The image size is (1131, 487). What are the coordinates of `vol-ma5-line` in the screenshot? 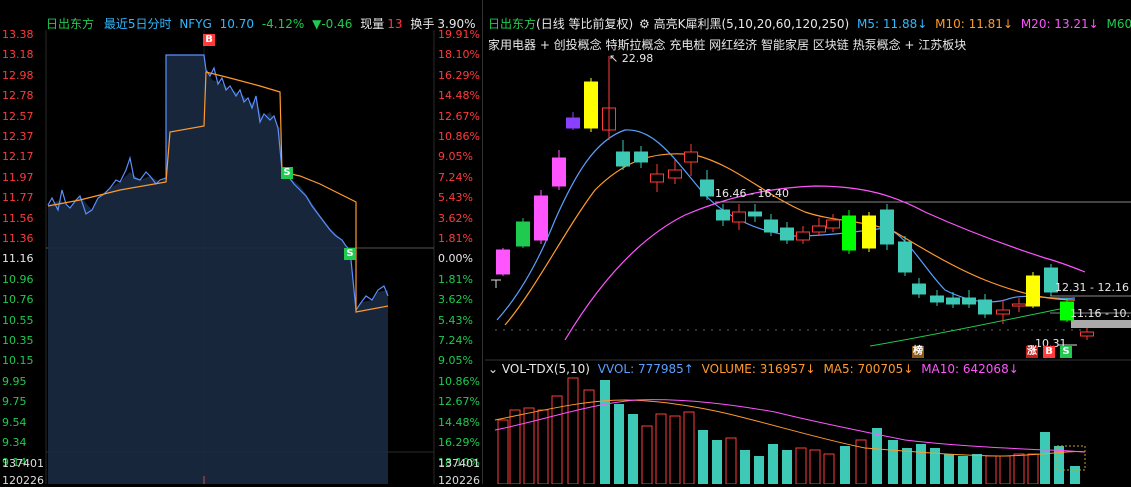 It's located at (790, 428).